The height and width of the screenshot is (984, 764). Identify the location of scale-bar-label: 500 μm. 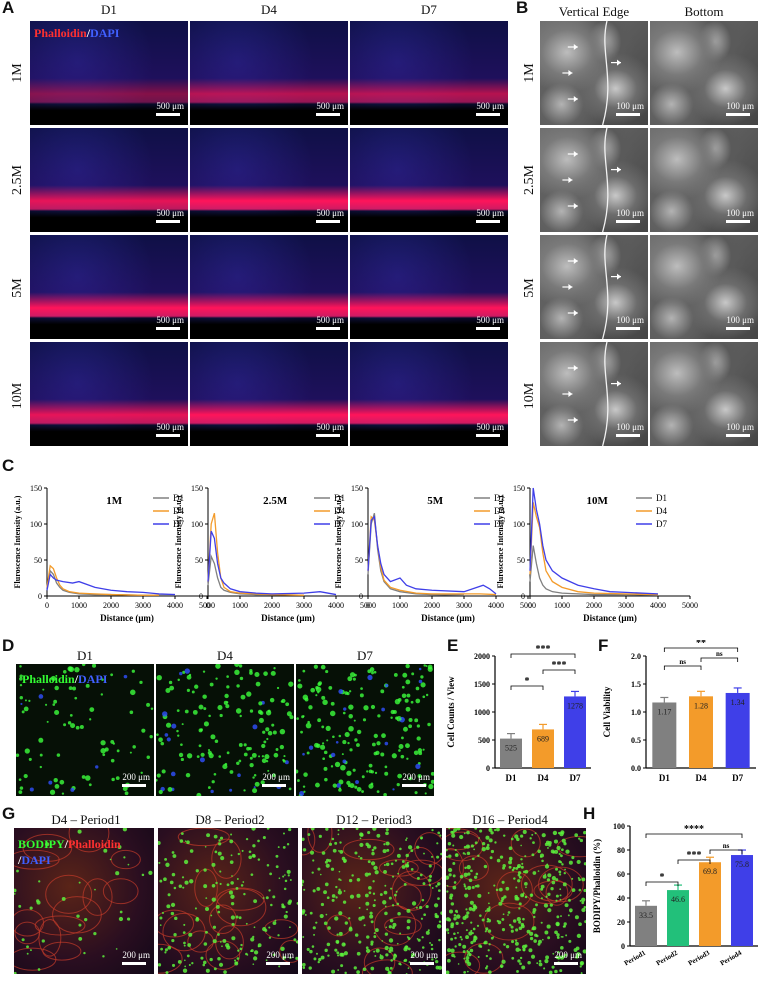
(170, 320).